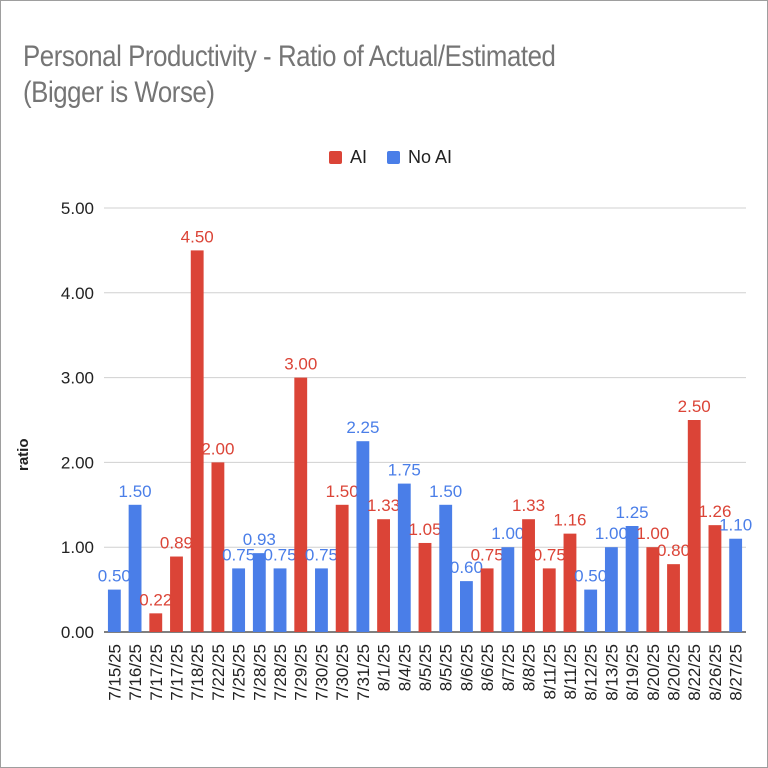 The image size is (768, 768). I want to click on data-label: 1.26, so click(714, 511).